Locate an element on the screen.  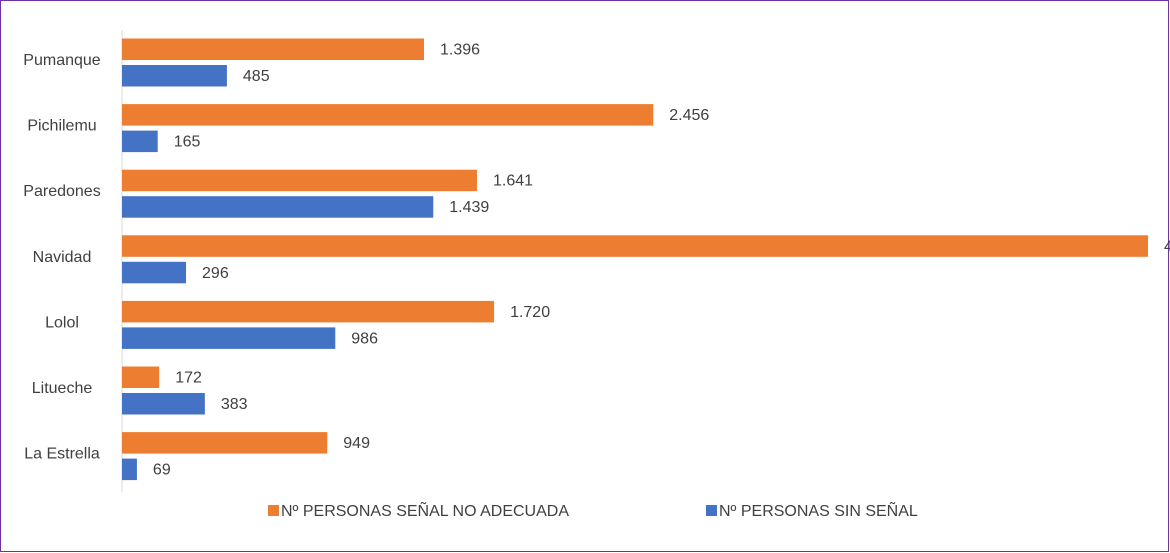
value-label: 172 is located at coordinates (188, 377).